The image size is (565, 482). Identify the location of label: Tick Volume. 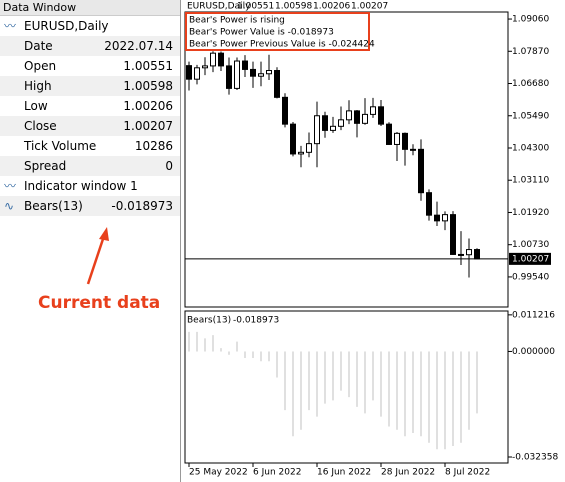
(60, 146).